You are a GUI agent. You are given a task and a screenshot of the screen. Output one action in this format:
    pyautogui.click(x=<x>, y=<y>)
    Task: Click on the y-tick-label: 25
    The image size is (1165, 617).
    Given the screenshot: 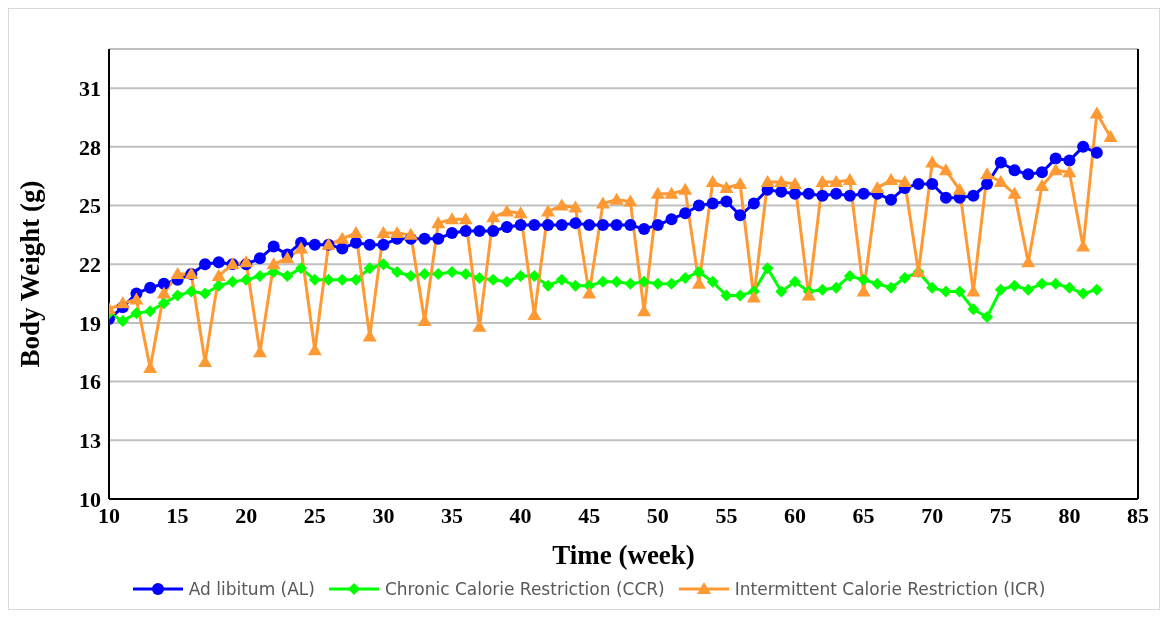 What is the action you would take?
    pyautogui.click(x=90, y=206)
    